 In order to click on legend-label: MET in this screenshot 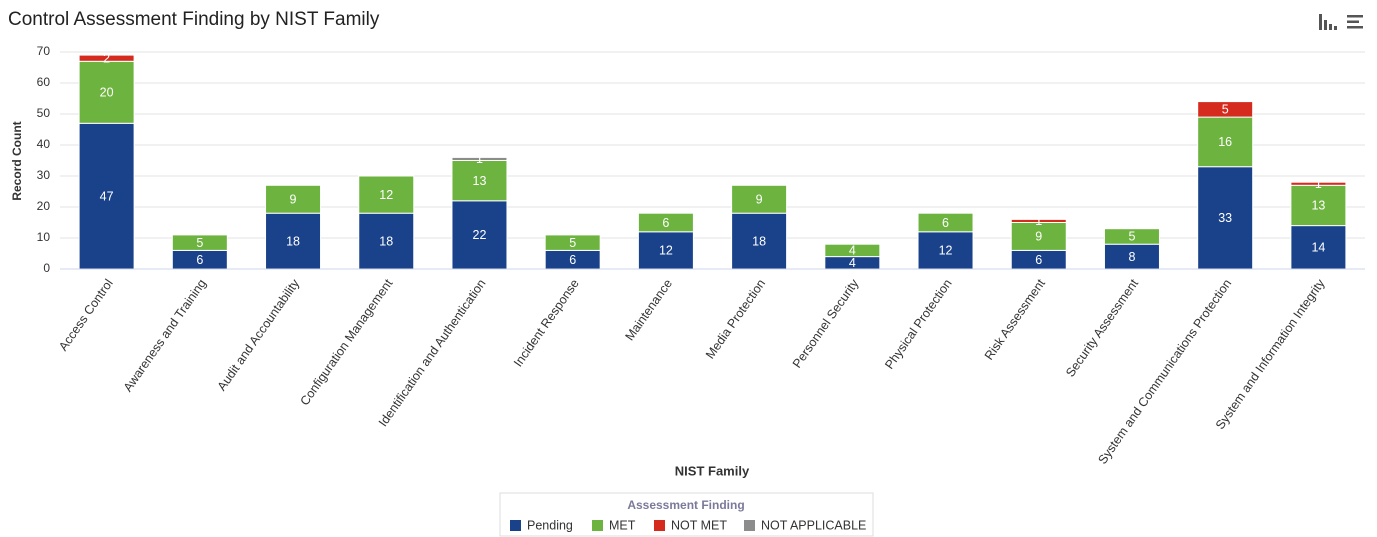, I will do `click(622, 525)`.